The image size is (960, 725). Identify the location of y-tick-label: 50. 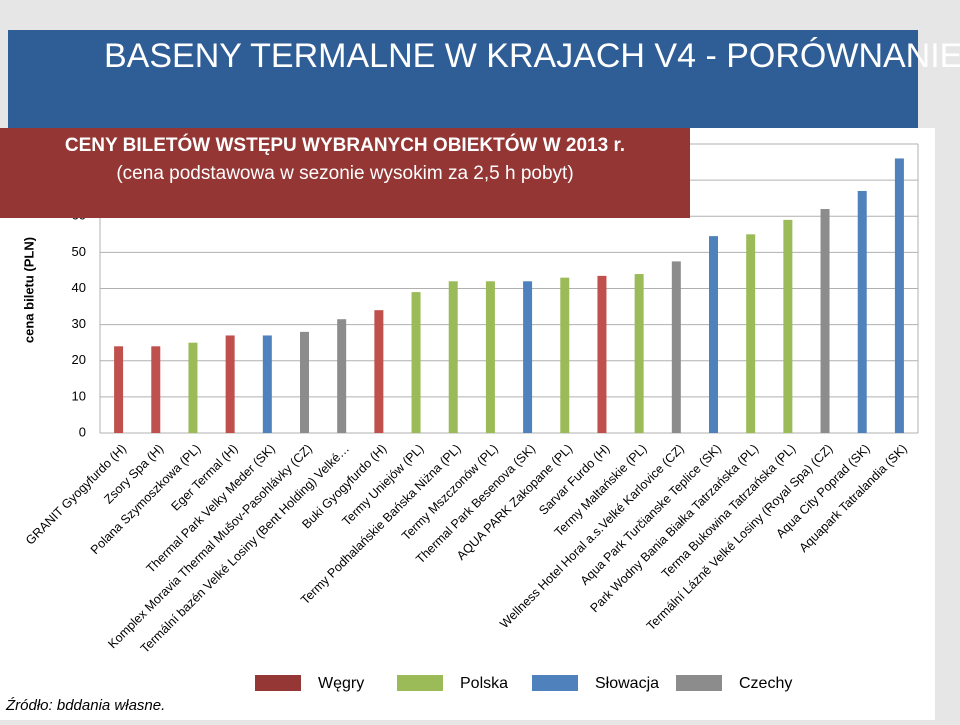
(79, 251).